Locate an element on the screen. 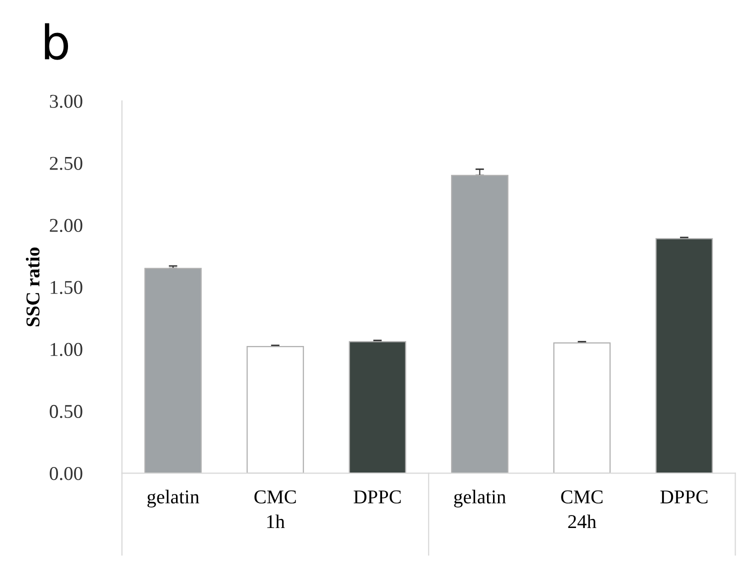  text: 1h is located at coordinates (276, 521).